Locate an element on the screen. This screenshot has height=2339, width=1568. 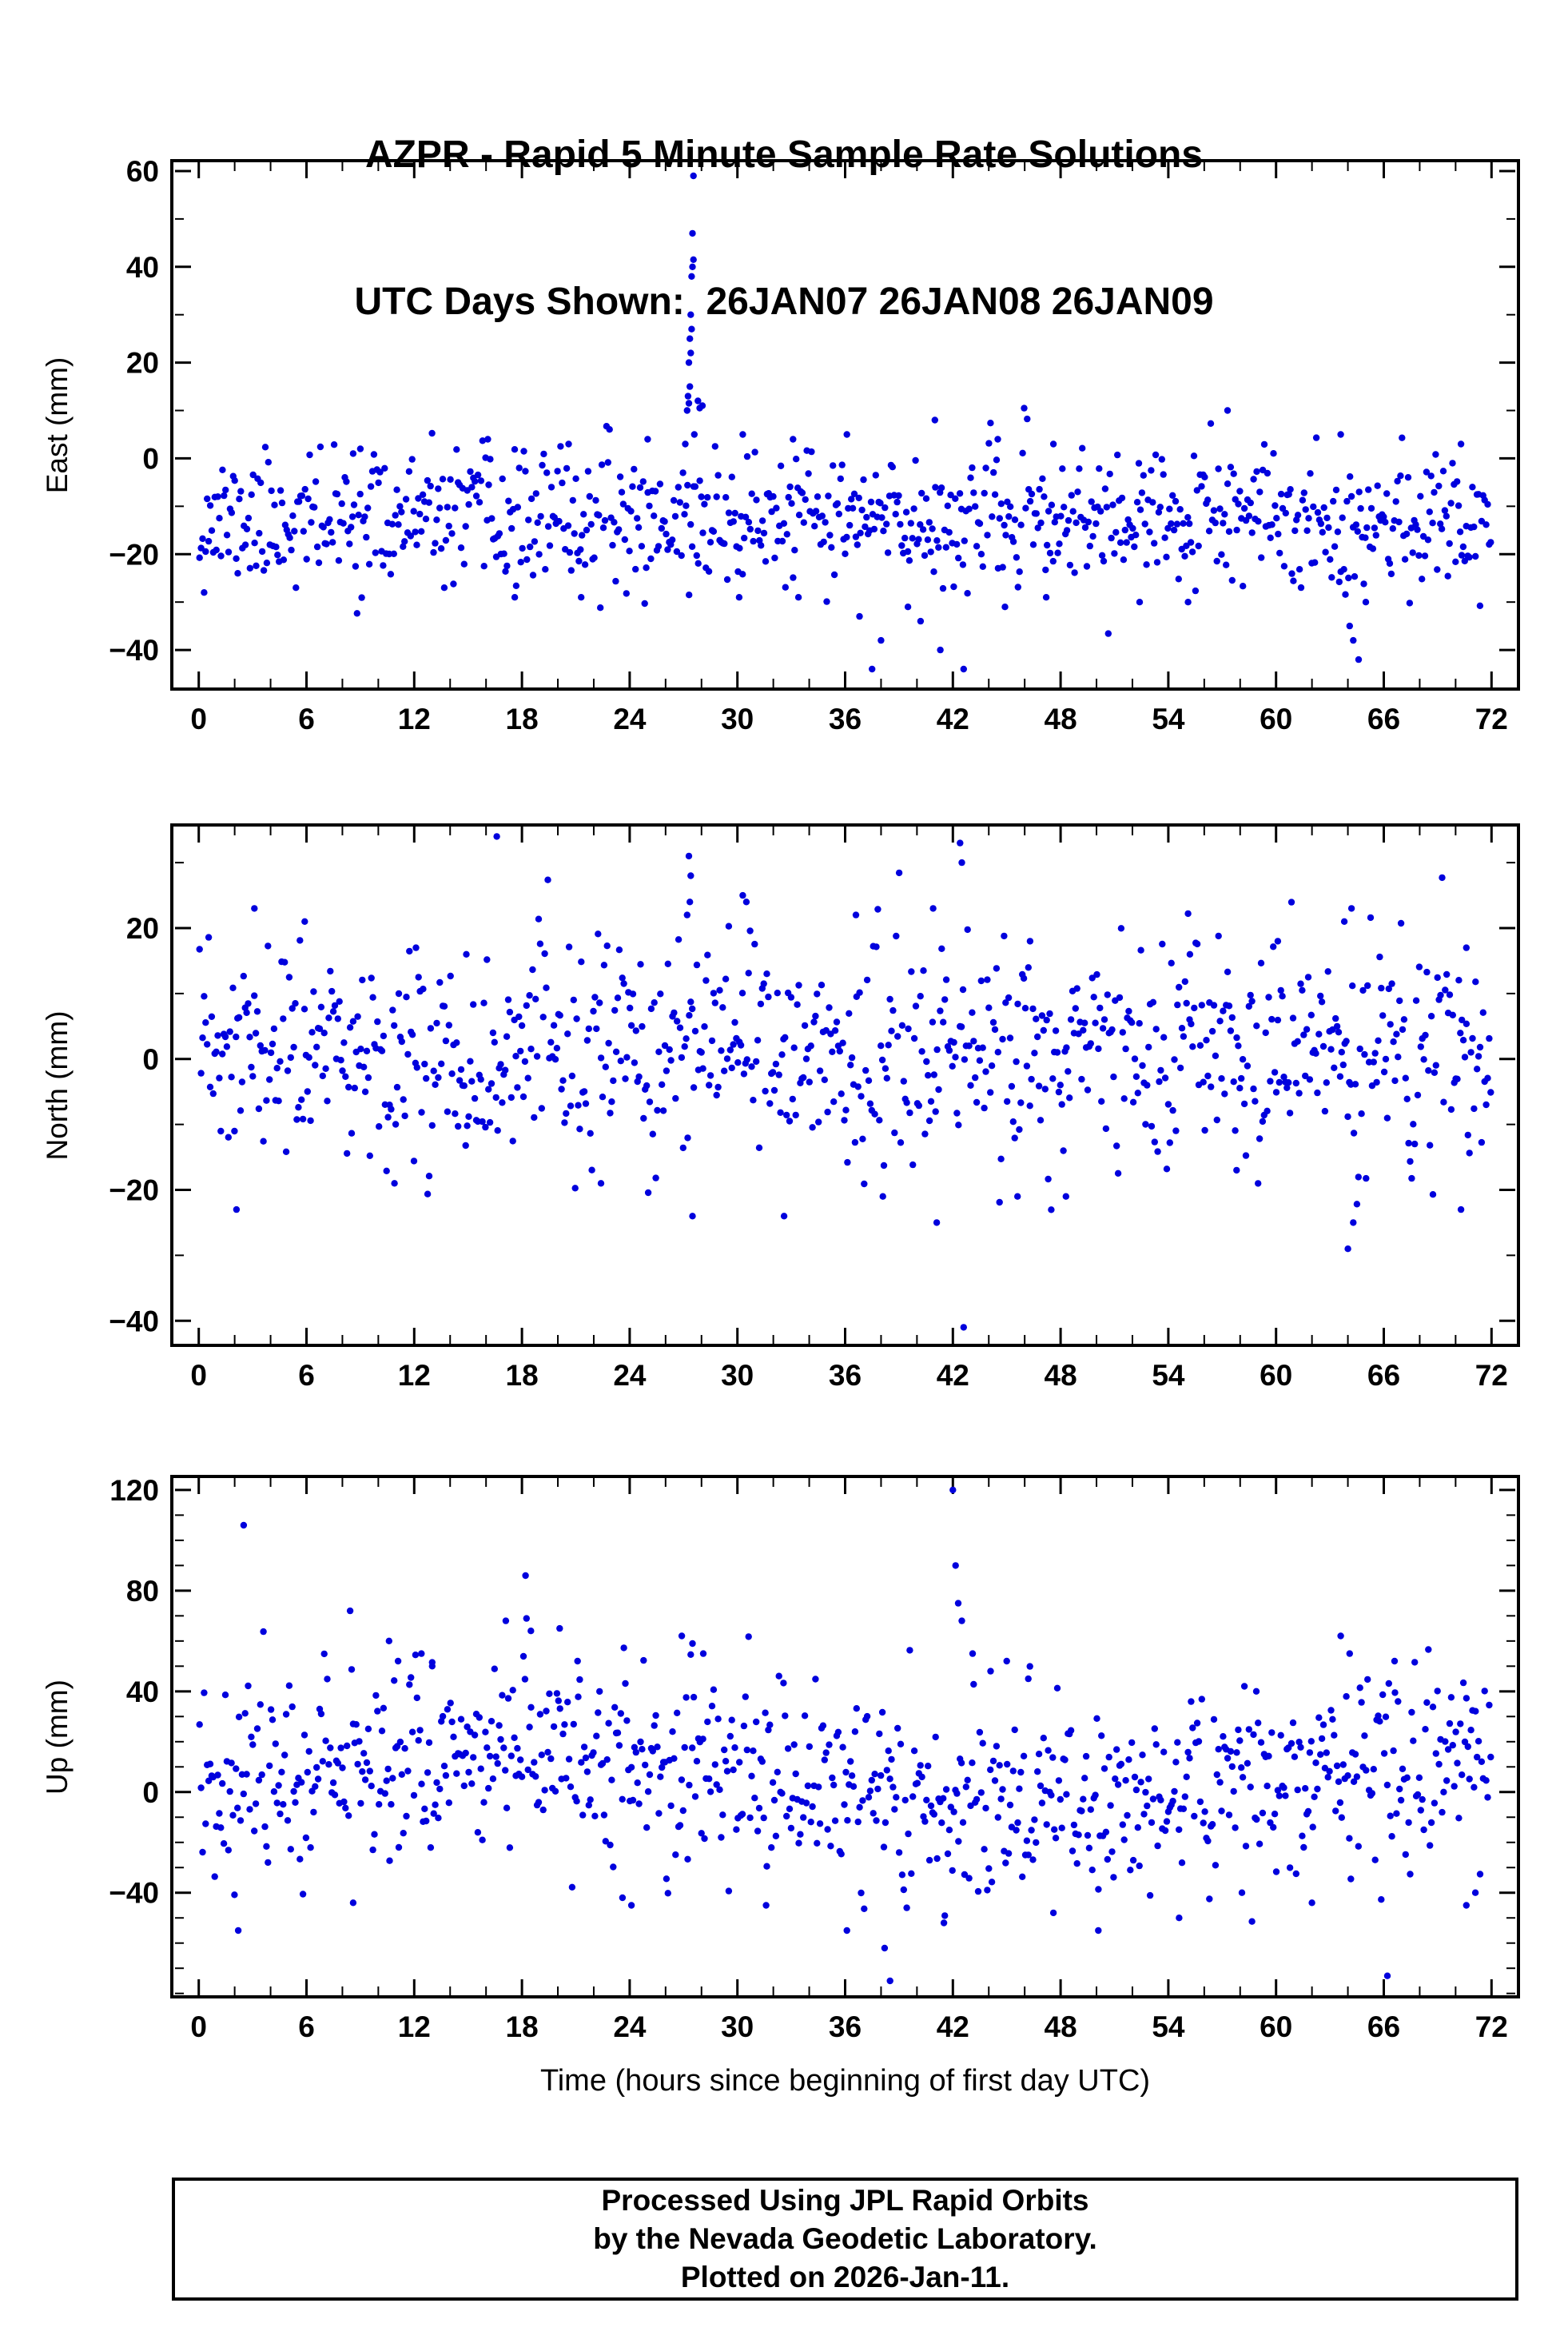
y-tick-label: 120 is located at coordinates (134, 1491).